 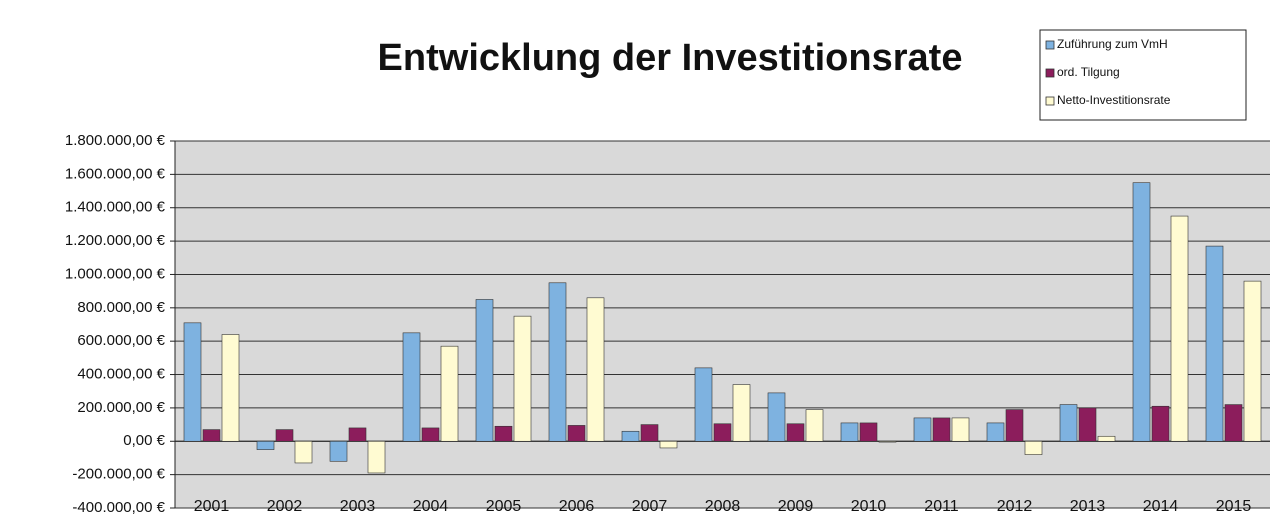 I want to click on y-tick-label: 1.200.000,00 €, so click(x=115, y=240).